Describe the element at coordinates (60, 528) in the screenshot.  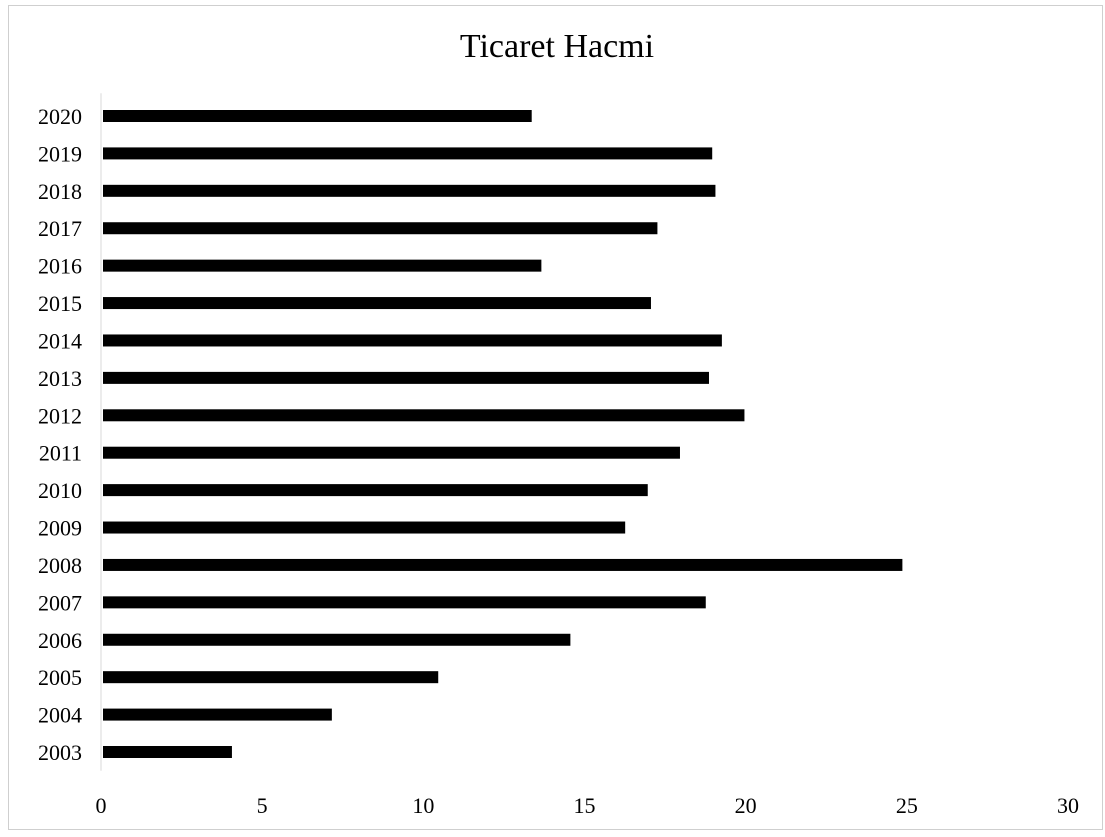
I see `y-tick-label: 2009` at that location.